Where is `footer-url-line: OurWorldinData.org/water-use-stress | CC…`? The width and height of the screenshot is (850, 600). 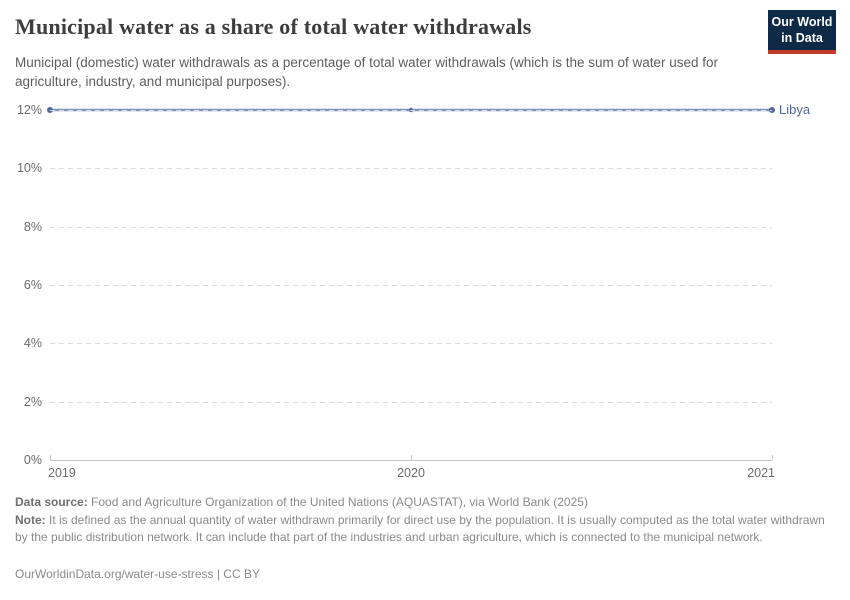
footer-url-line: OurWorldinData.org/water-use-stress | CC… is located at coordinates (426, 574).